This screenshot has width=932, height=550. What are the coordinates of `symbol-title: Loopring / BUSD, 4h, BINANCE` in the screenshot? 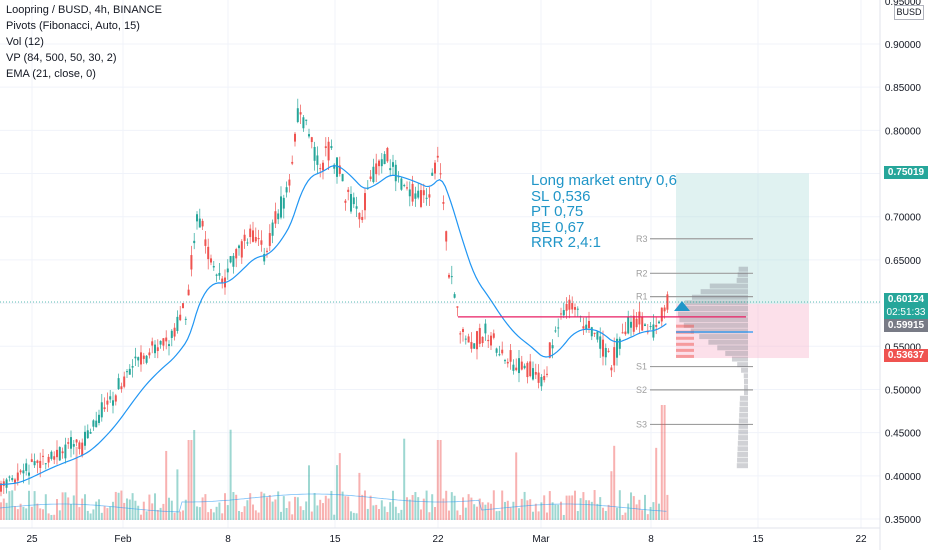 It's located at (84, 10).